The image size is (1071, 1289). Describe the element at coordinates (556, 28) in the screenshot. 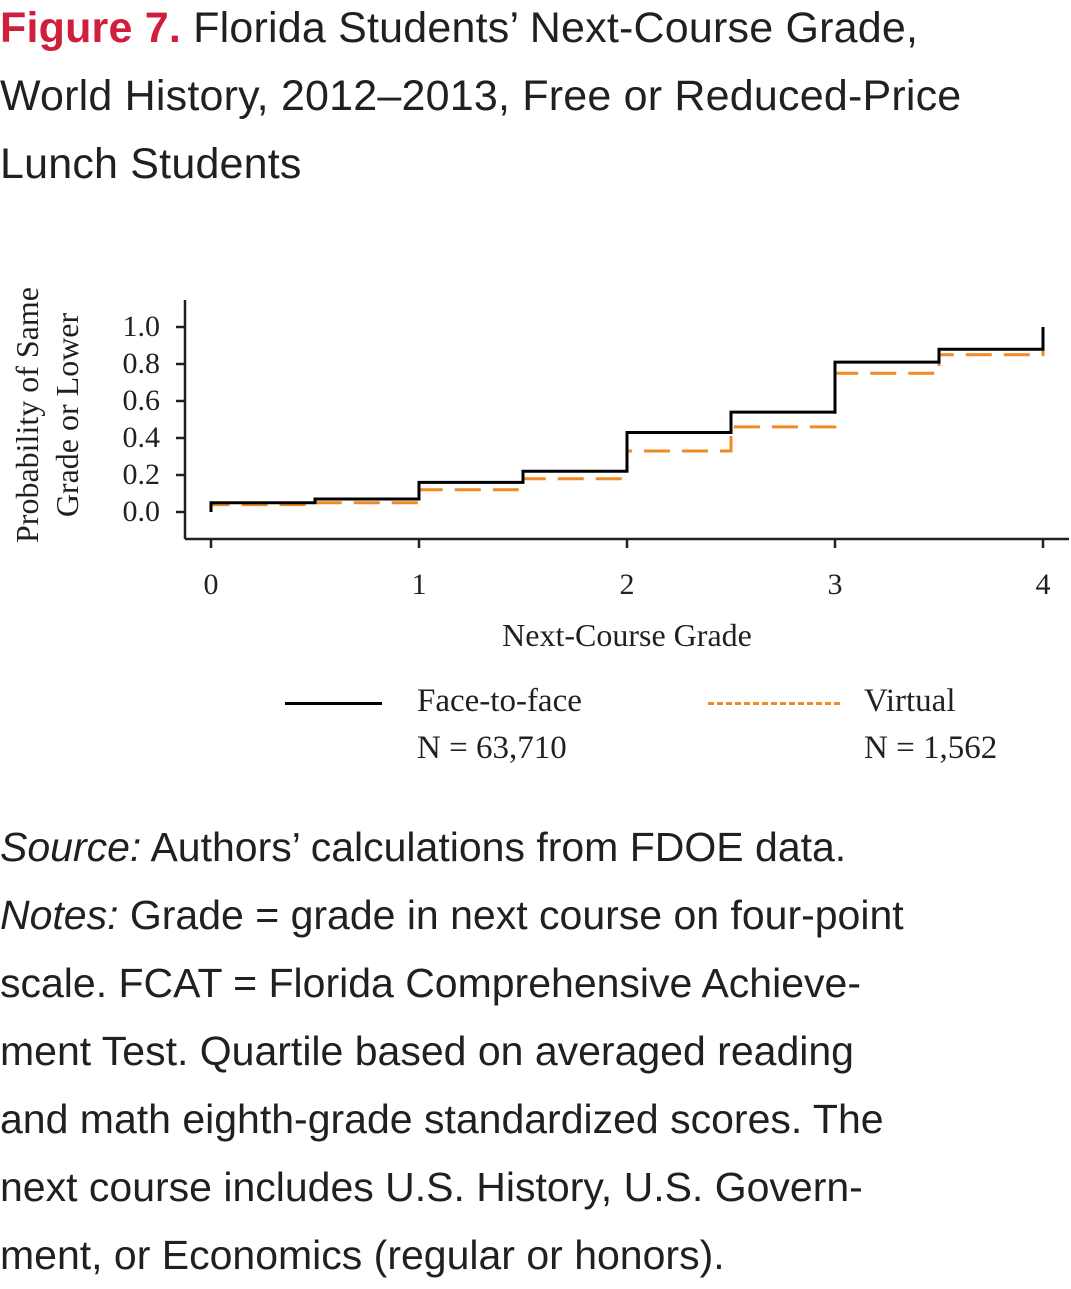

I see `figure-title-line1: Florida Students’ Next-Course Grade,` at that location.